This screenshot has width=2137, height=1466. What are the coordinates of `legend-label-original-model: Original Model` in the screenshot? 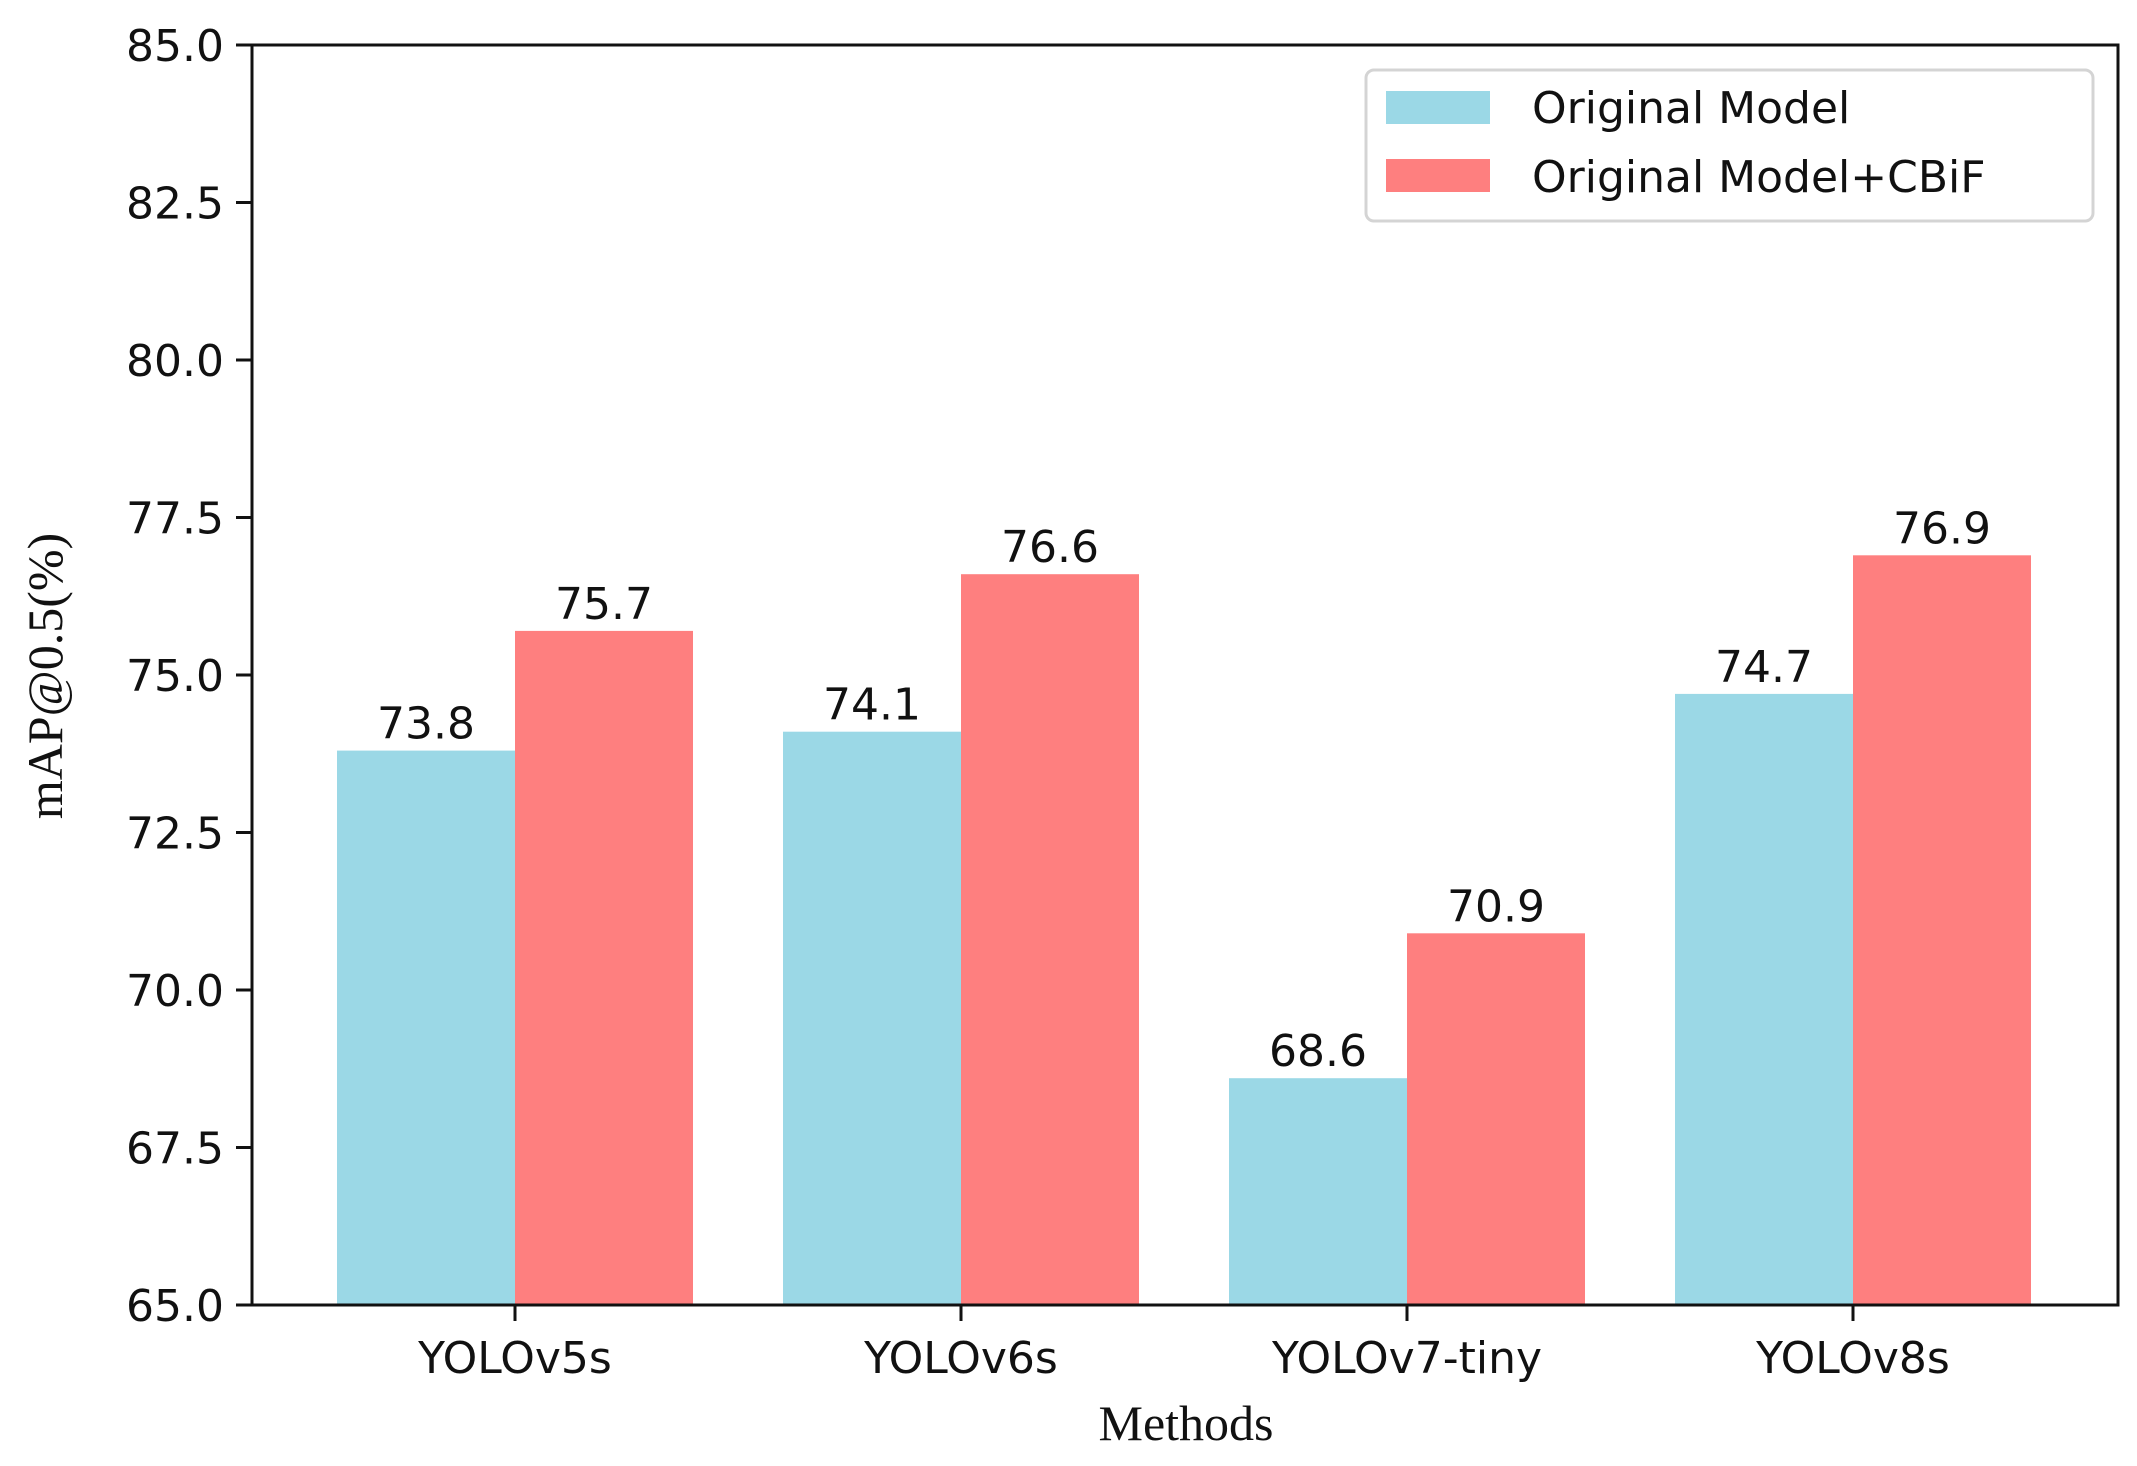 It's located at (1691, 108).